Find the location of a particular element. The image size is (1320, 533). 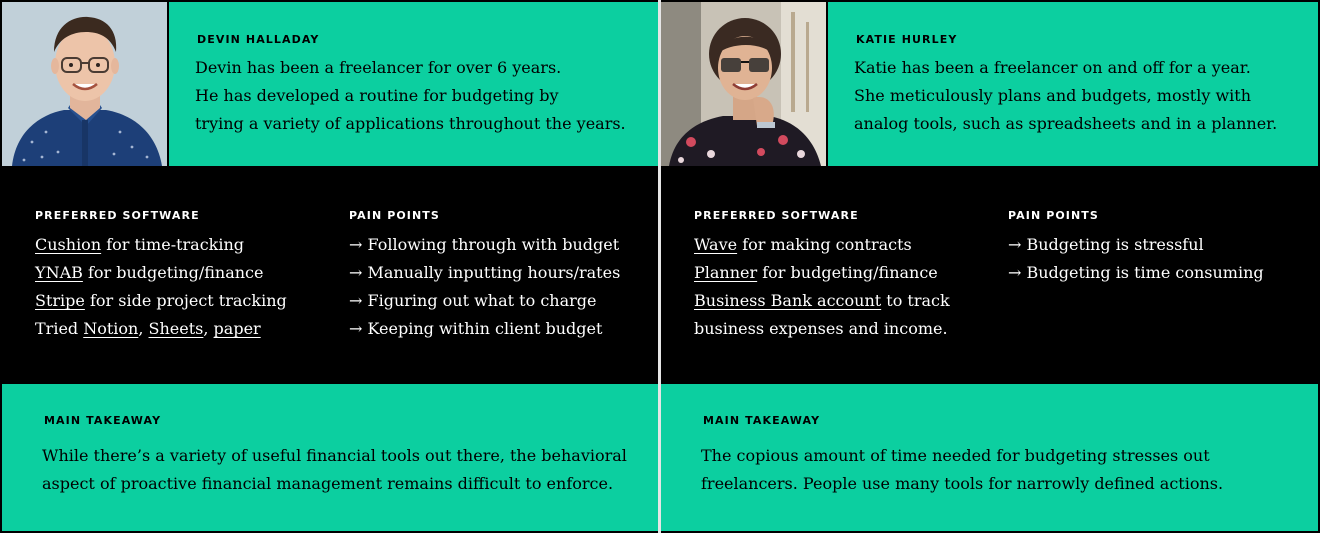

list-item: Tried Notion, Sheets, paper is located at coordinates (148, 328).